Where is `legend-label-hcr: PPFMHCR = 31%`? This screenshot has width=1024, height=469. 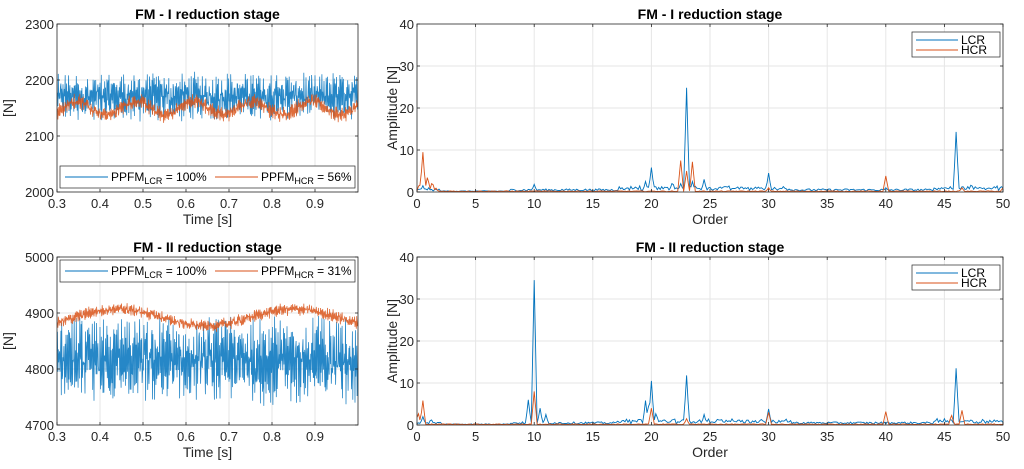 legend-label-hcr: PPFMHCR = 31% is located at coordinates (306, 272).